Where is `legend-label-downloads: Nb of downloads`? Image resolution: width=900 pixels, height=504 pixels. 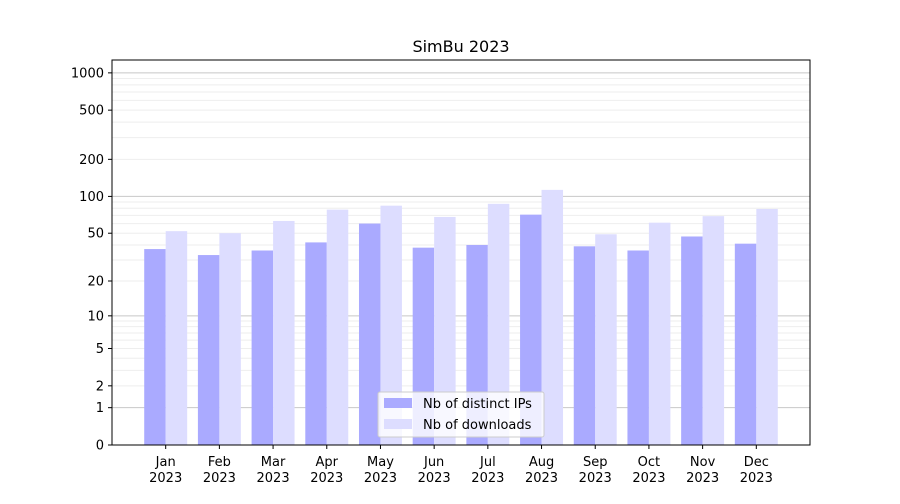 legend-label-downloads: Nb of downloads is located at coordinates (477, 425).